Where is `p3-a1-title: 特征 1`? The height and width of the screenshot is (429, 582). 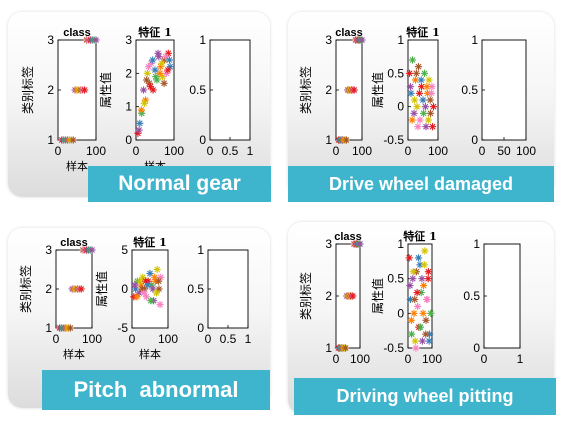 p3-a1-title: 特征 1 is located at coordinates (419, 236).